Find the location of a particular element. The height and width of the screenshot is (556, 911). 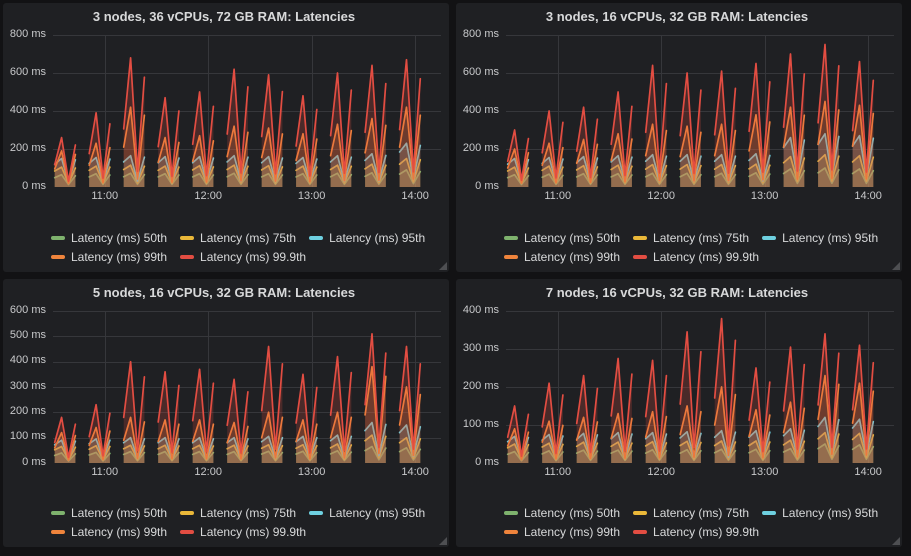

panel-title: 5 nodes, 16 vCPUs, 32 GB RAM: Latencies is located at coordinates (224, 292).